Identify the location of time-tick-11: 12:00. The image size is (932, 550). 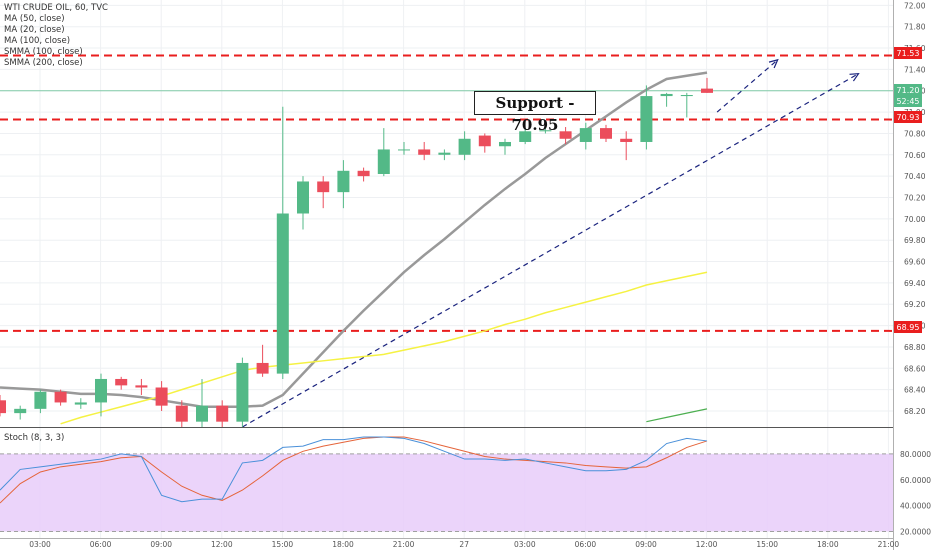
(707, 544).